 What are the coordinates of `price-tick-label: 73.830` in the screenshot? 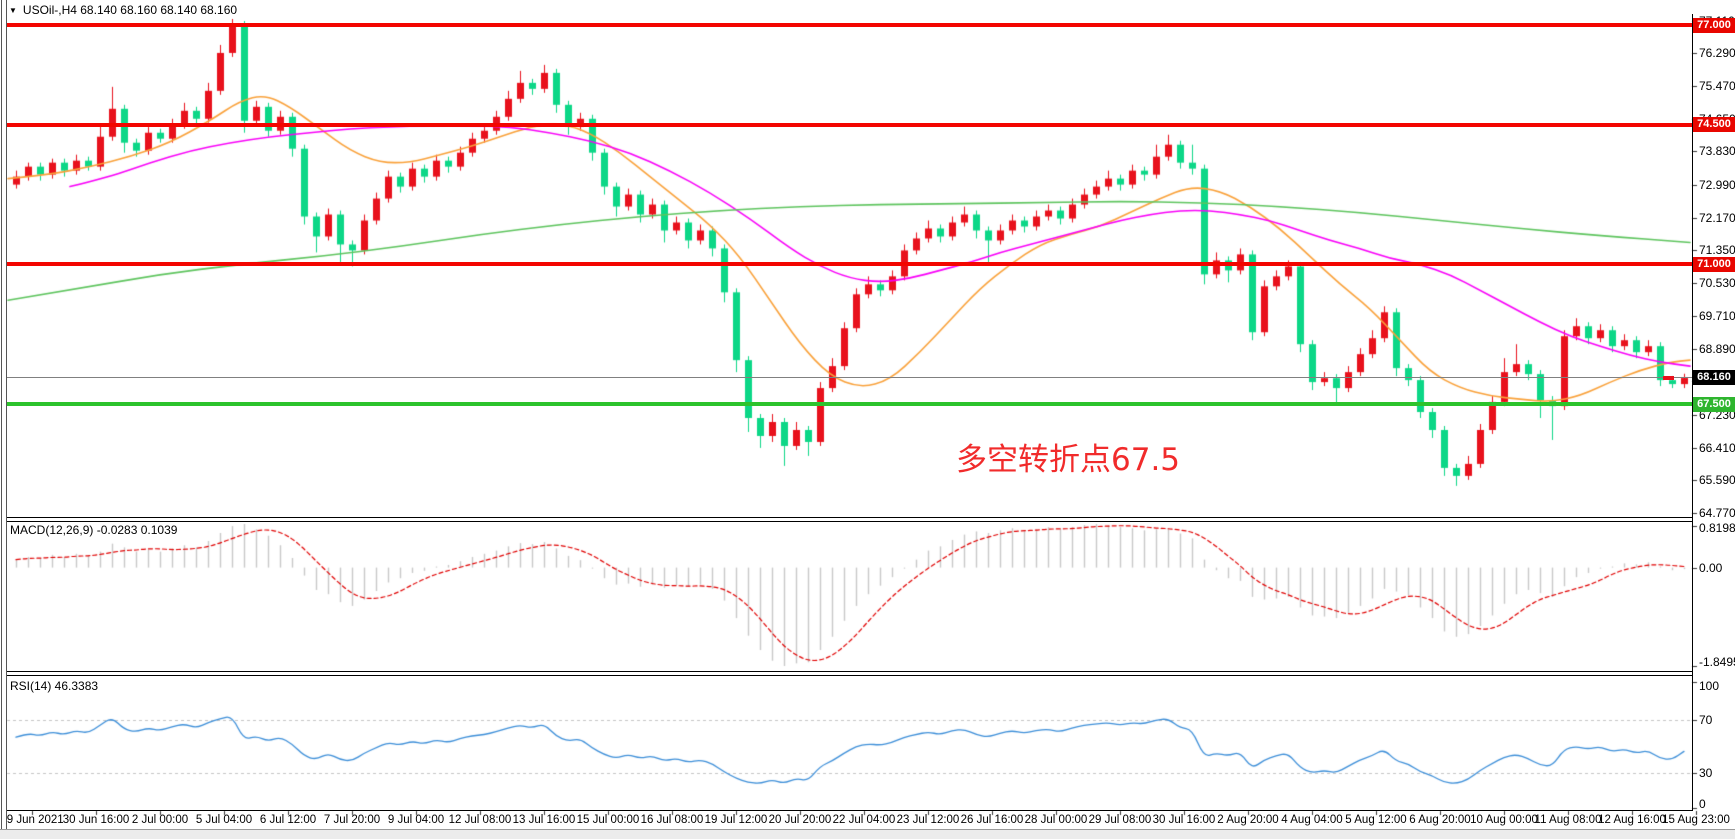 It's located at (1717, 151).